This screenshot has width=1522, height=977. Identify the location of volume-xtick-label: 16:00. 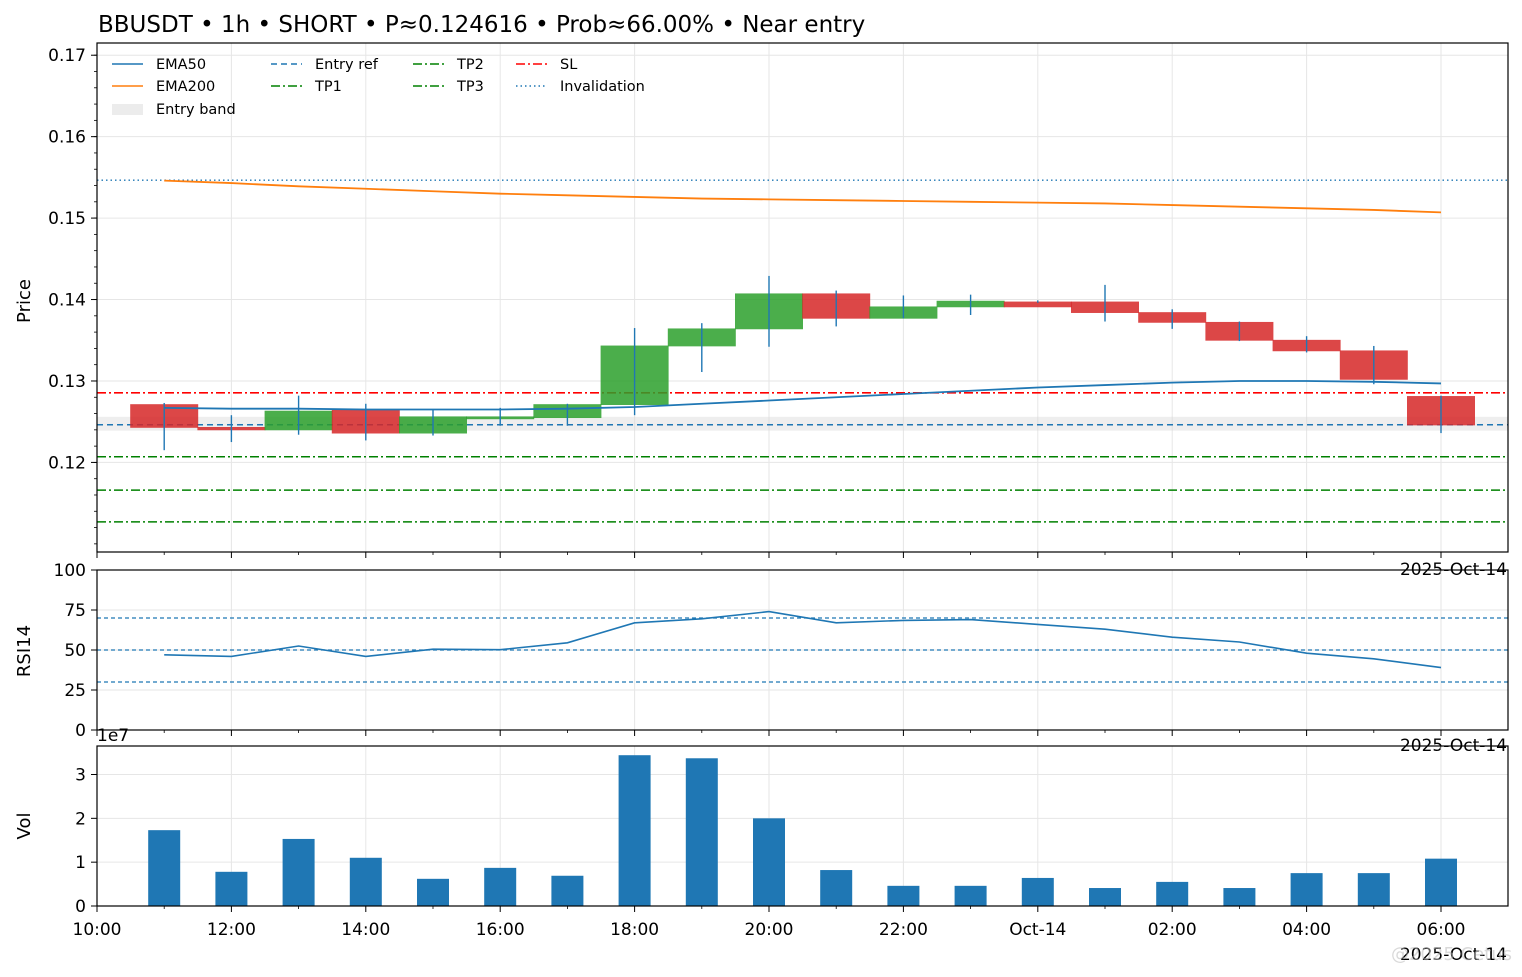
(500, 930).